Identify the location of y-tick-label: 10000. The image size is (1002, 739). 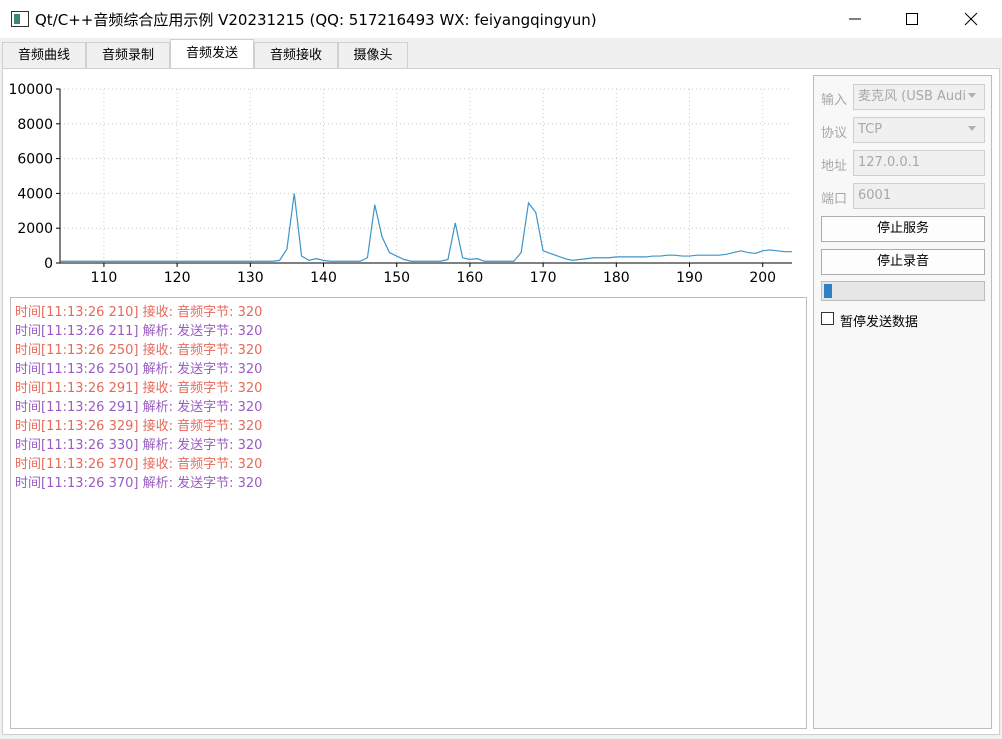
(31, 90).